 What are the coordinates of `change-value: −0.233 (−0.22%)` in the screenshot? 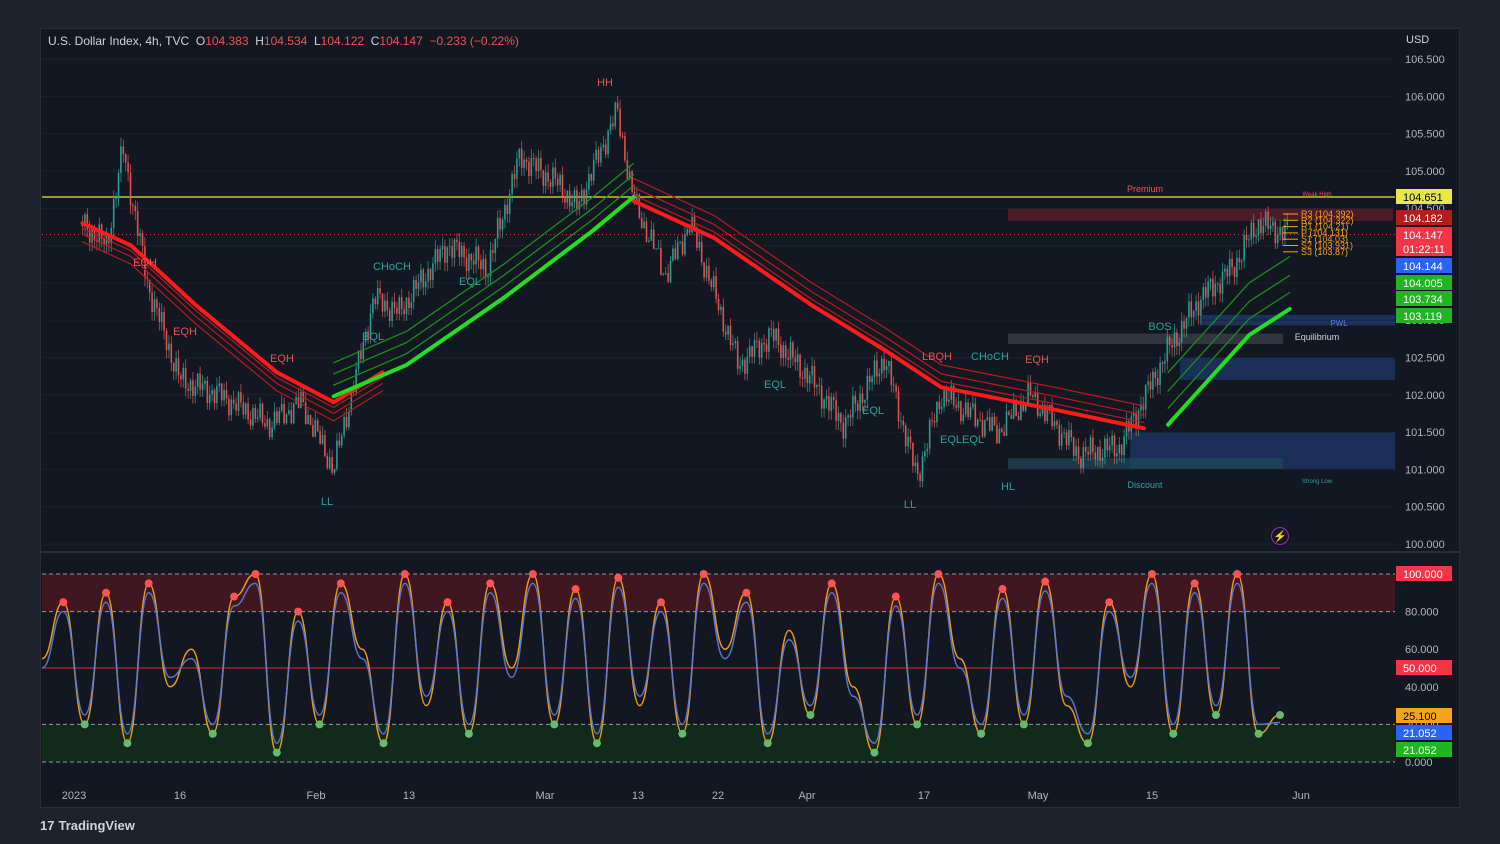 It's located at (474, 41).